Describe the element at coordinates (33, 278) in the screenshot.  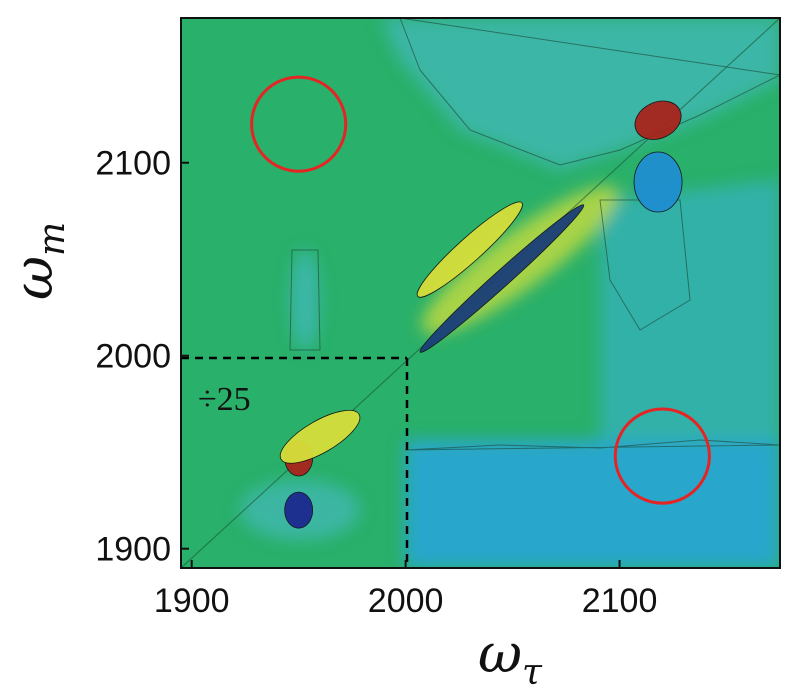
I see `y-axis-label-main: ω` at that location.